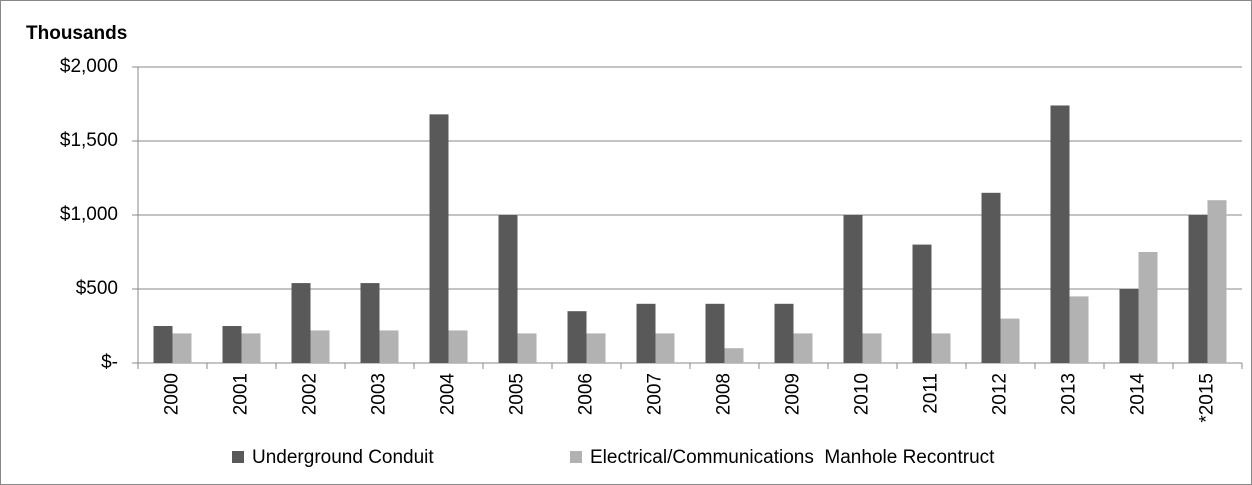 This screenshot has width=1252, height=485. I want to click on legend-label: Underground Conduit, so click(343, 457).